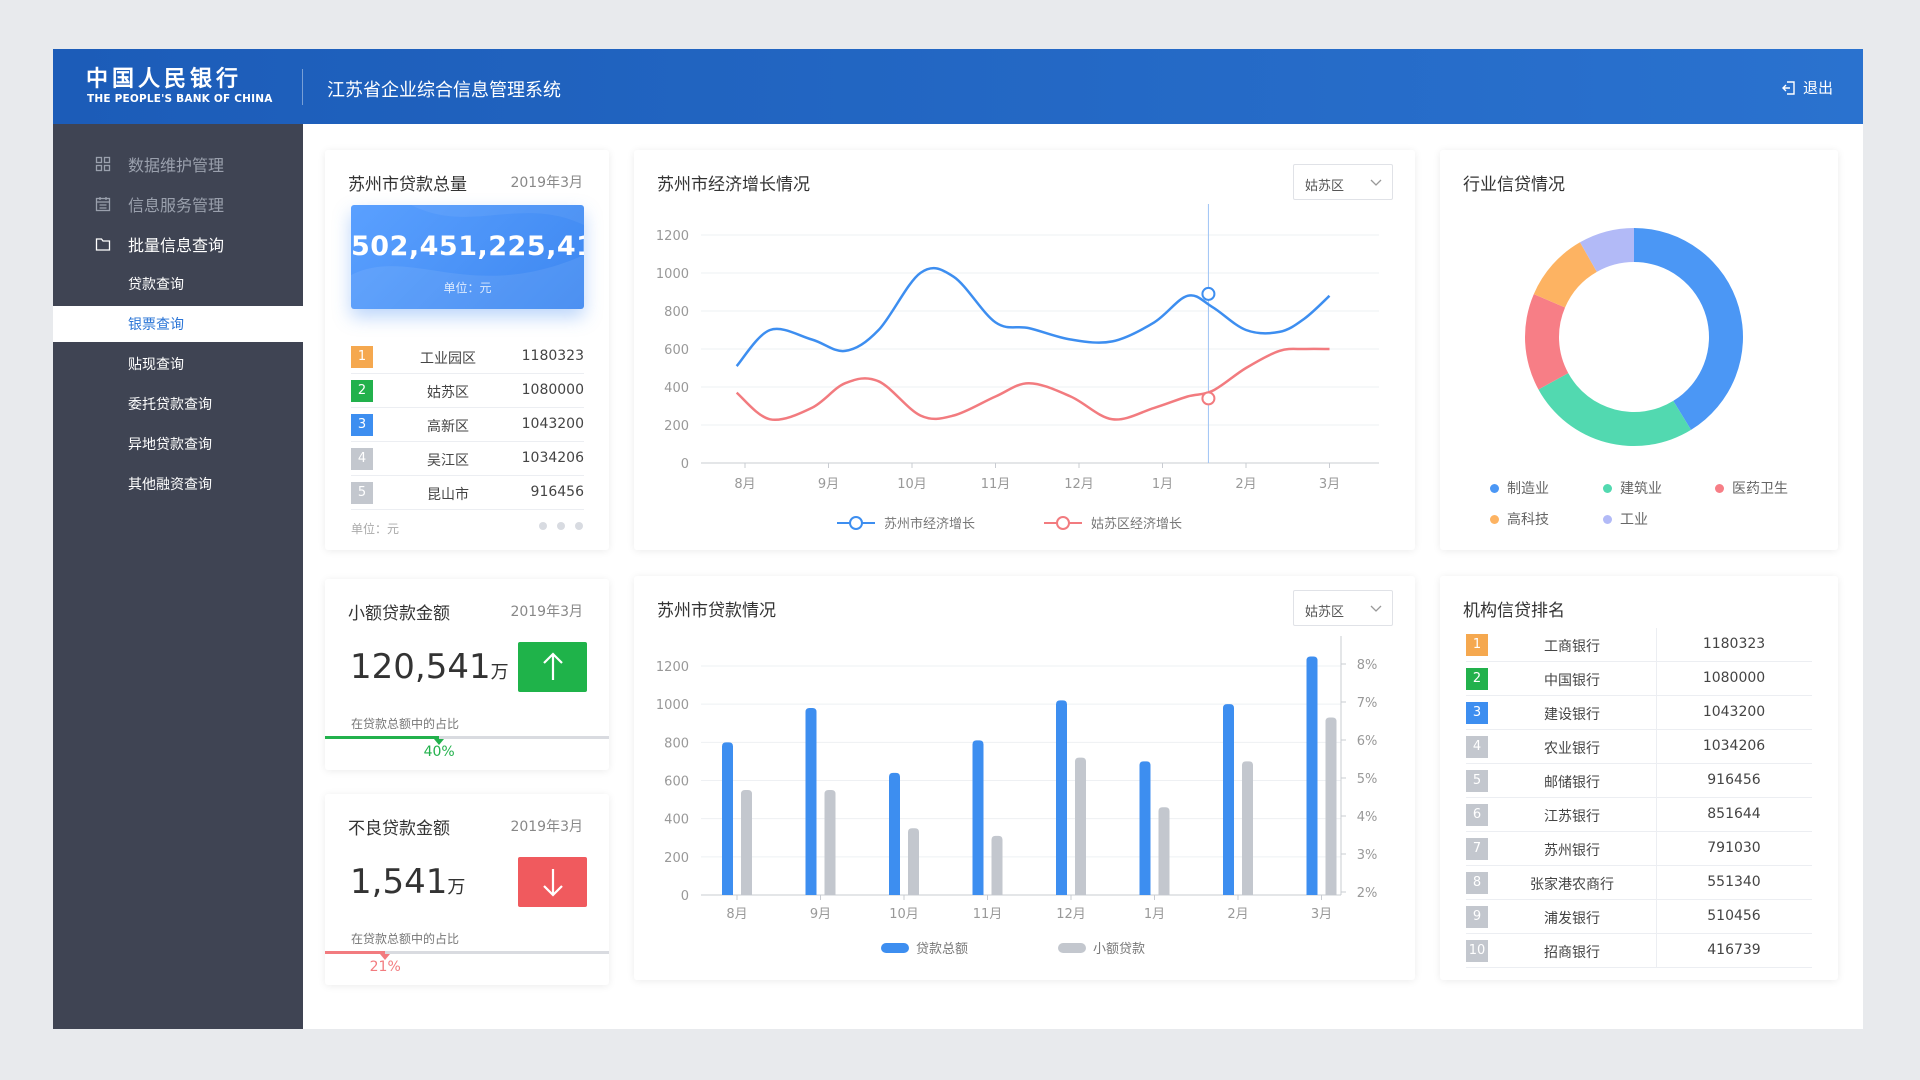  Describe the element at coordinates (178, 444) in the screenshot. I see `submenu-offsite-loan-query: 异地贷款查询` at that location.